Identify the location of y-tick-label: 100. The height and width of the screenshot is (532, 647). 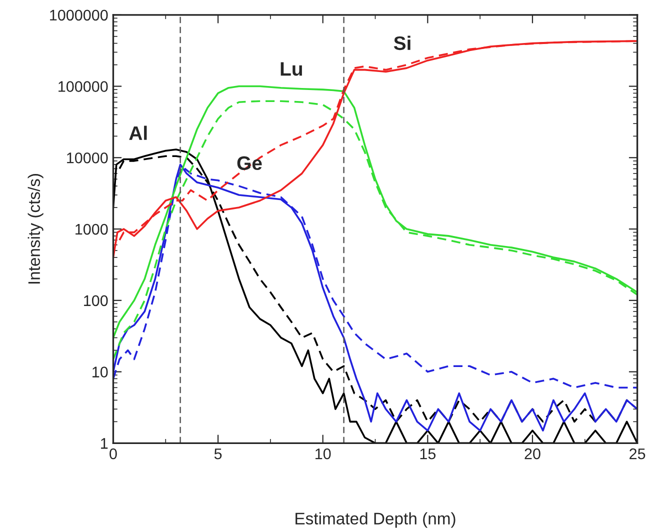
(96, 300).